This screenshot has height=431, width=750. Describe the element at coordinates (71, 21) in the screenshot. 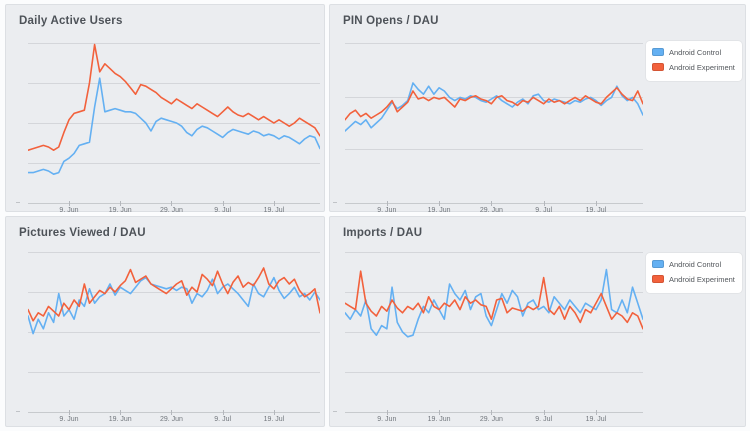

I see `chart-title-daily-active-users: Daily Active Users` at that location.